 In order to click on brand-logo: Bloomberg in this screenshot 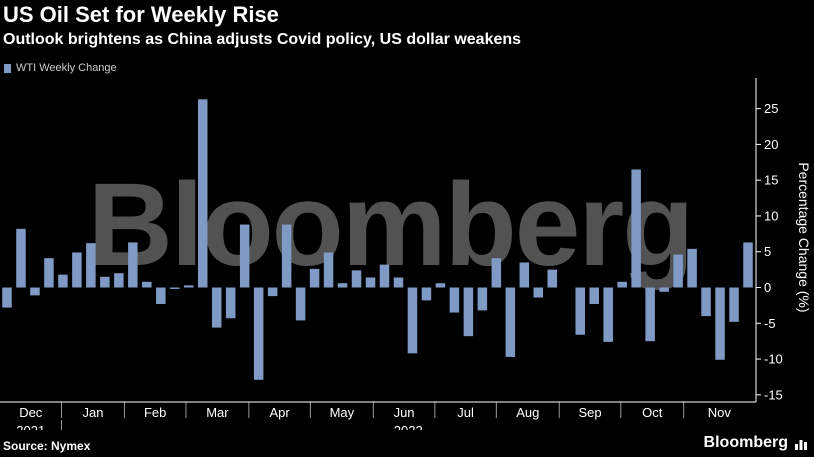, I will do `click(745, 442)`.